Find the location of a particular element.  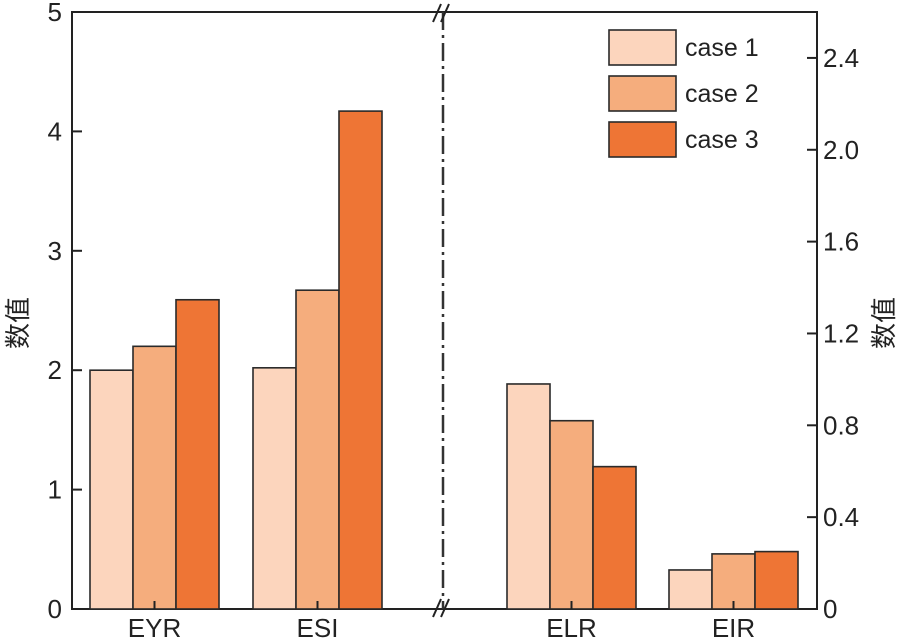

left-tick-label: 2 is located at coordinates (55, 370).